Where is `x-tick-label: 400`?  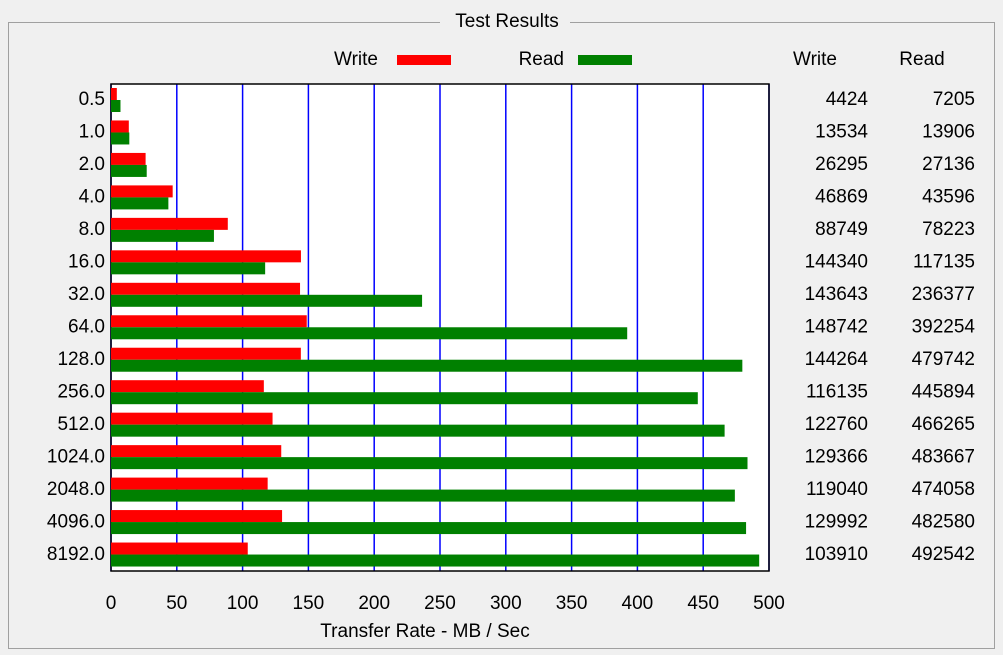 x-tick-label: 400 is located at coordinates (638, 603).